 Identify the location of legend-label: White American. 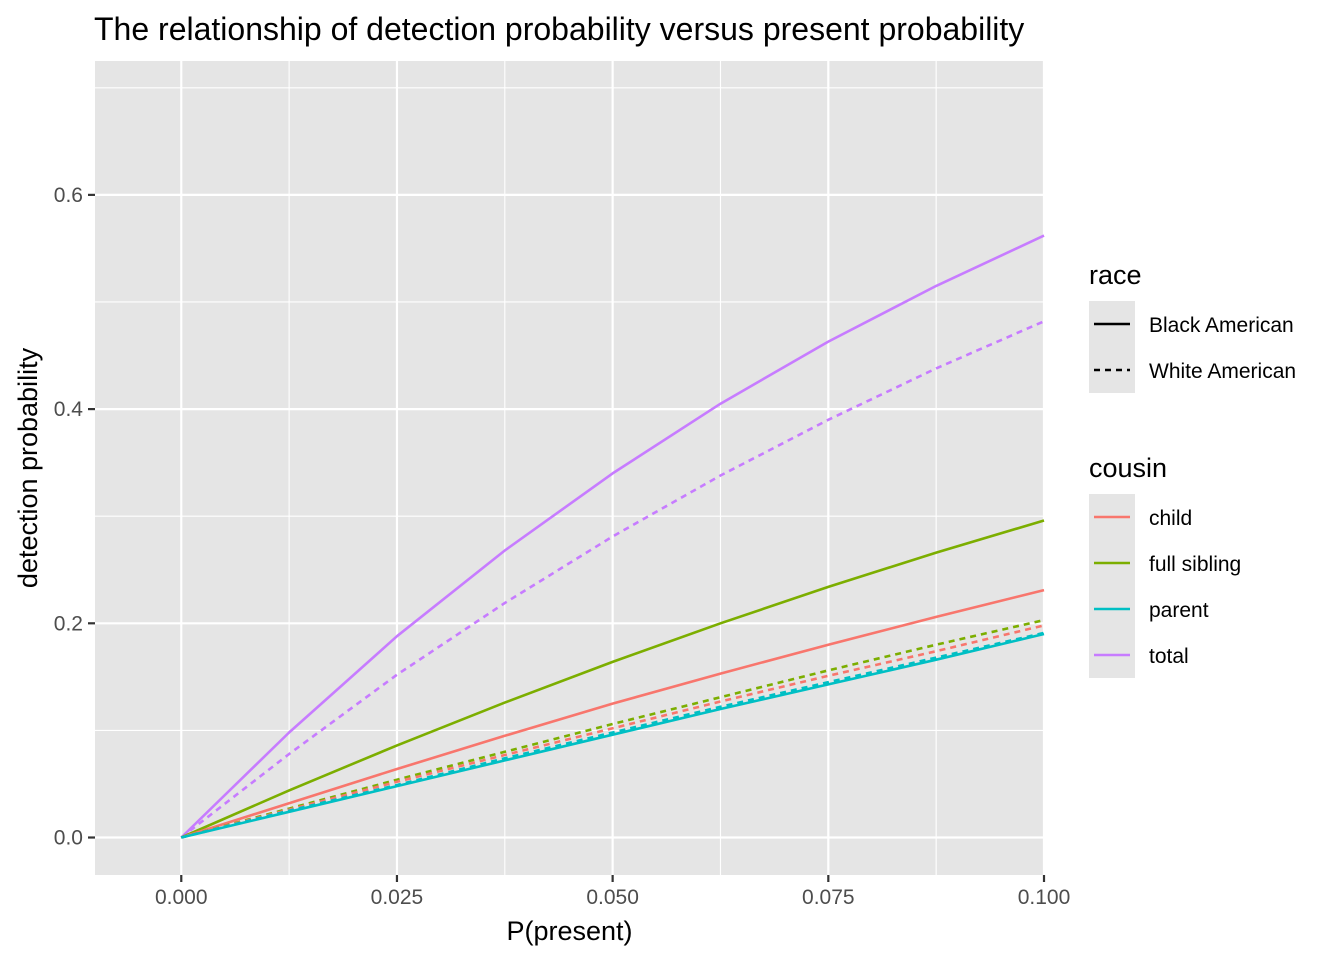
(1222, 371).